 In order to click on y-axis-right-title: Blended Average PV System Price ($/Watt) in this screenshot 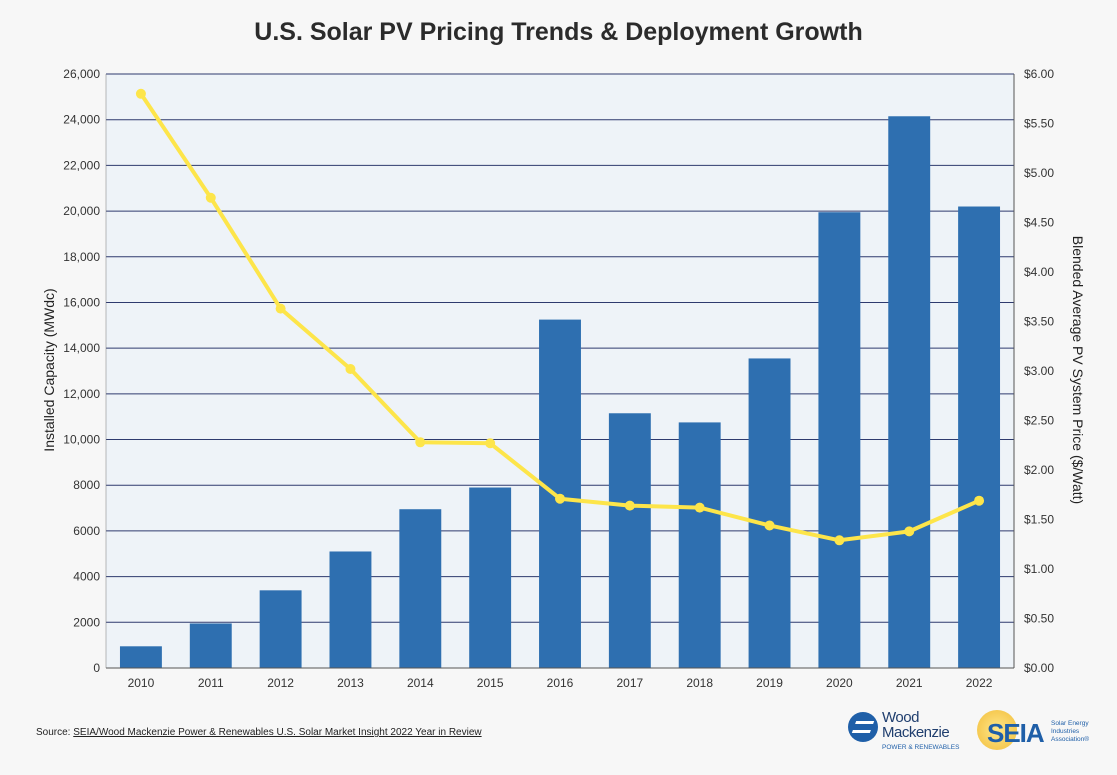, I will do `click(1078, 370)`.